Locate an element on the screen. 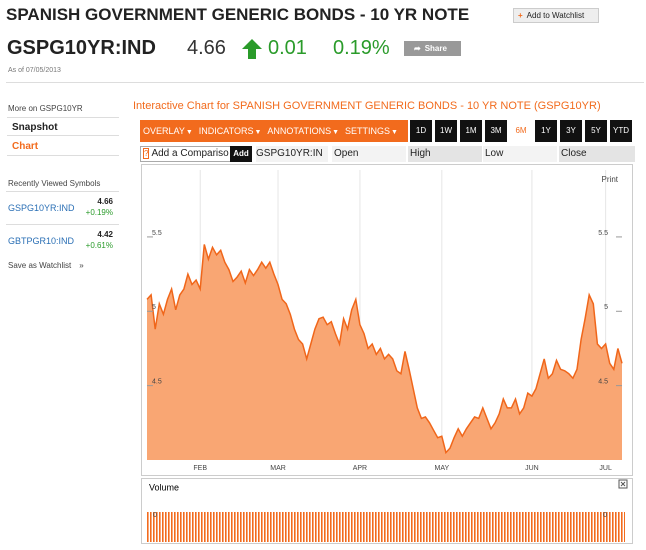  print-link: Print is located at coordinates (610, 179).